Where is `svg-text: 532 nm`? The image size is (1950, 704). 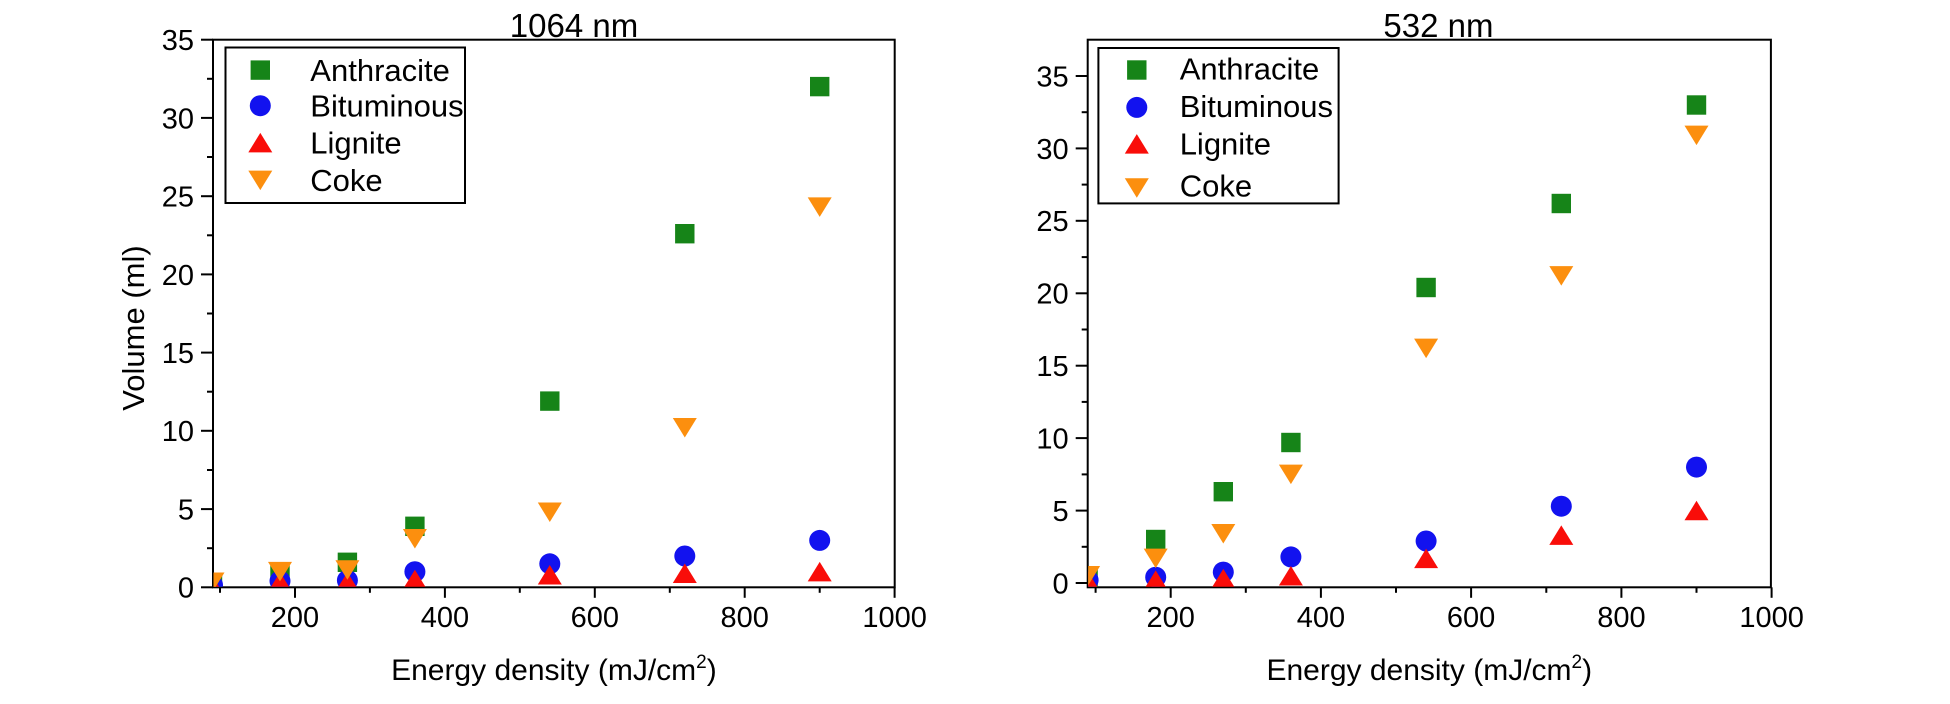
svg-text: 532 nm is located at coordinates (1438, 25).